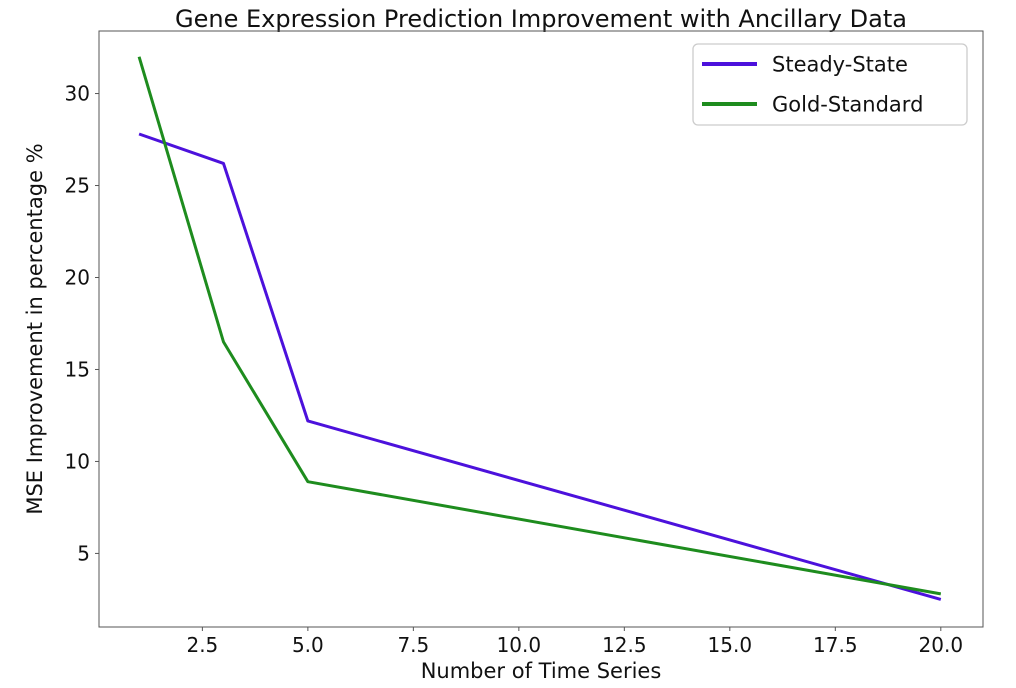 The height and width of the screenshot is (688, 1016). Describe the element at coordinates (77, 94) in the screenshot. I see `y-tick-label: 30` at that location.